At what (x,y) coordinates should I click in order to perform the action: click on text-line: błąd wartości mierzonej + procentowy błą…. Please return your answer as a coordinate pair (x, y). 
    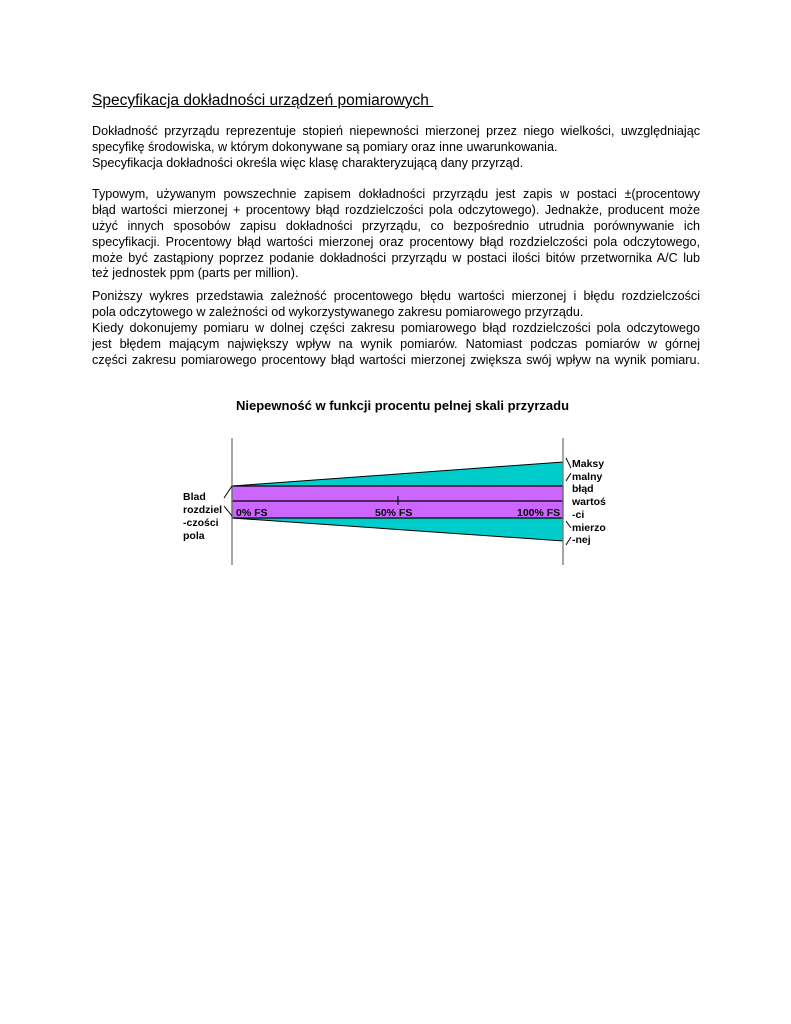
    Looking at the image, I should click on (396, 209).